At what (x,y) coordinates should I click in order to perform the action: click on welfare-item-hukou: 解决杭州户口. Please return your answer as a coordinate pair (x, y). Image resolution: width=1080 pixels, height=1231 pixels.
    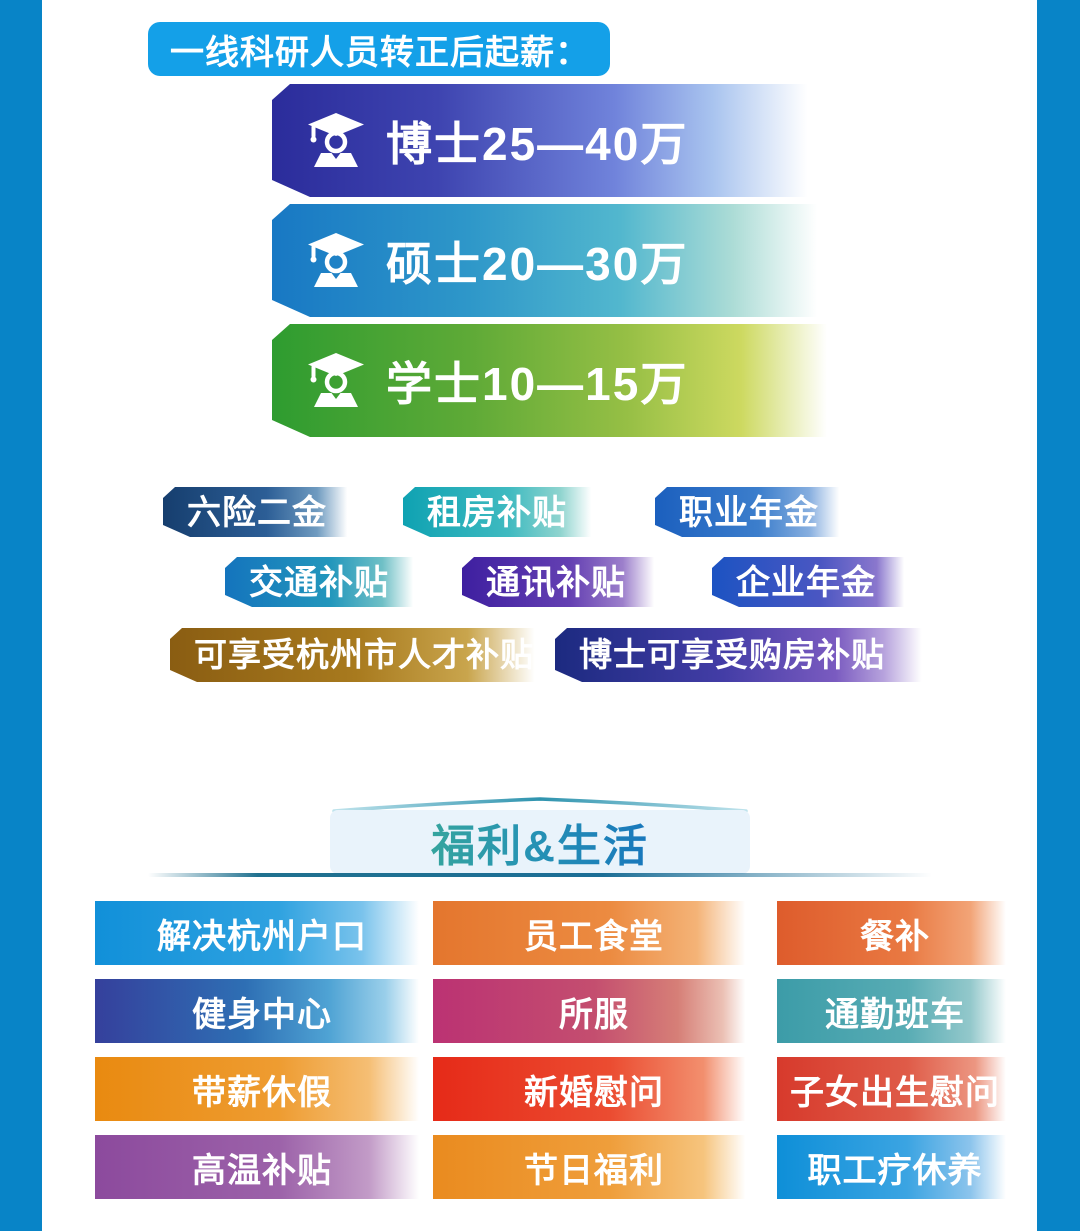
    Looking at the image, I should click on (262, 933).